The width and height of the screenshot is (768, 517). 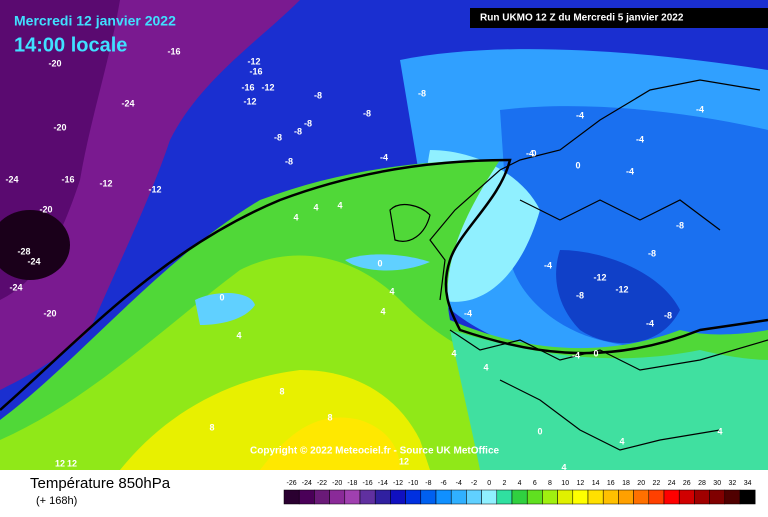 I want to click on scale-tick-label: -2, so click(x=474, y=483).